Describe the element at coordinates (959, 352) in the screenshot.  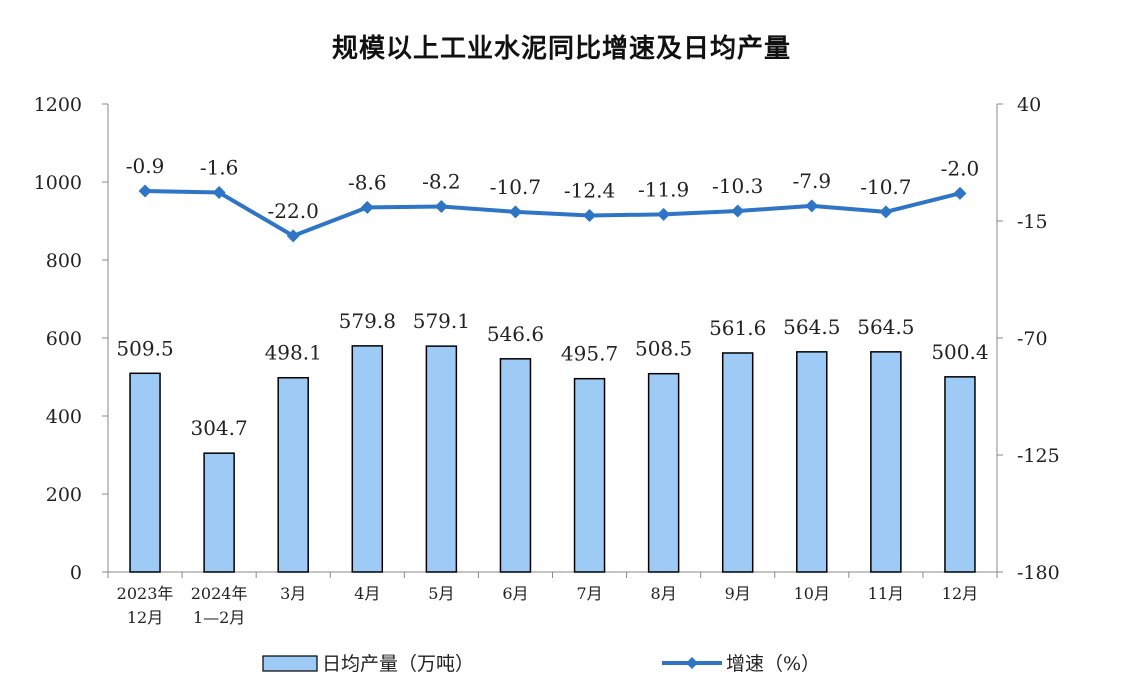
I see `bar-value-label: 500.4` at that location.